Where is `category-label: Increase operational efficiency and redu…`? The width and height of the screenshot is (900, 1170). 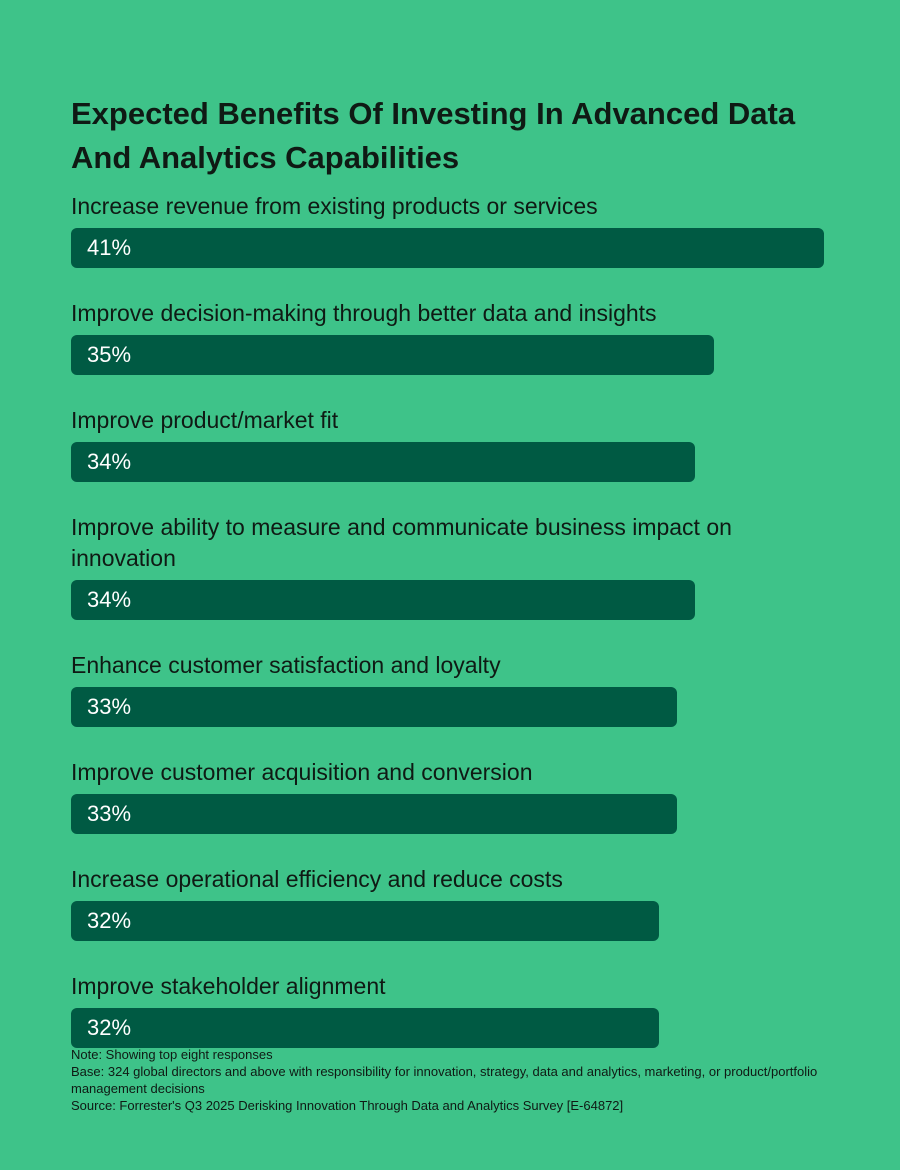
category-label: Increase operational efficiency and redu… is located at coordinates (317, 879).